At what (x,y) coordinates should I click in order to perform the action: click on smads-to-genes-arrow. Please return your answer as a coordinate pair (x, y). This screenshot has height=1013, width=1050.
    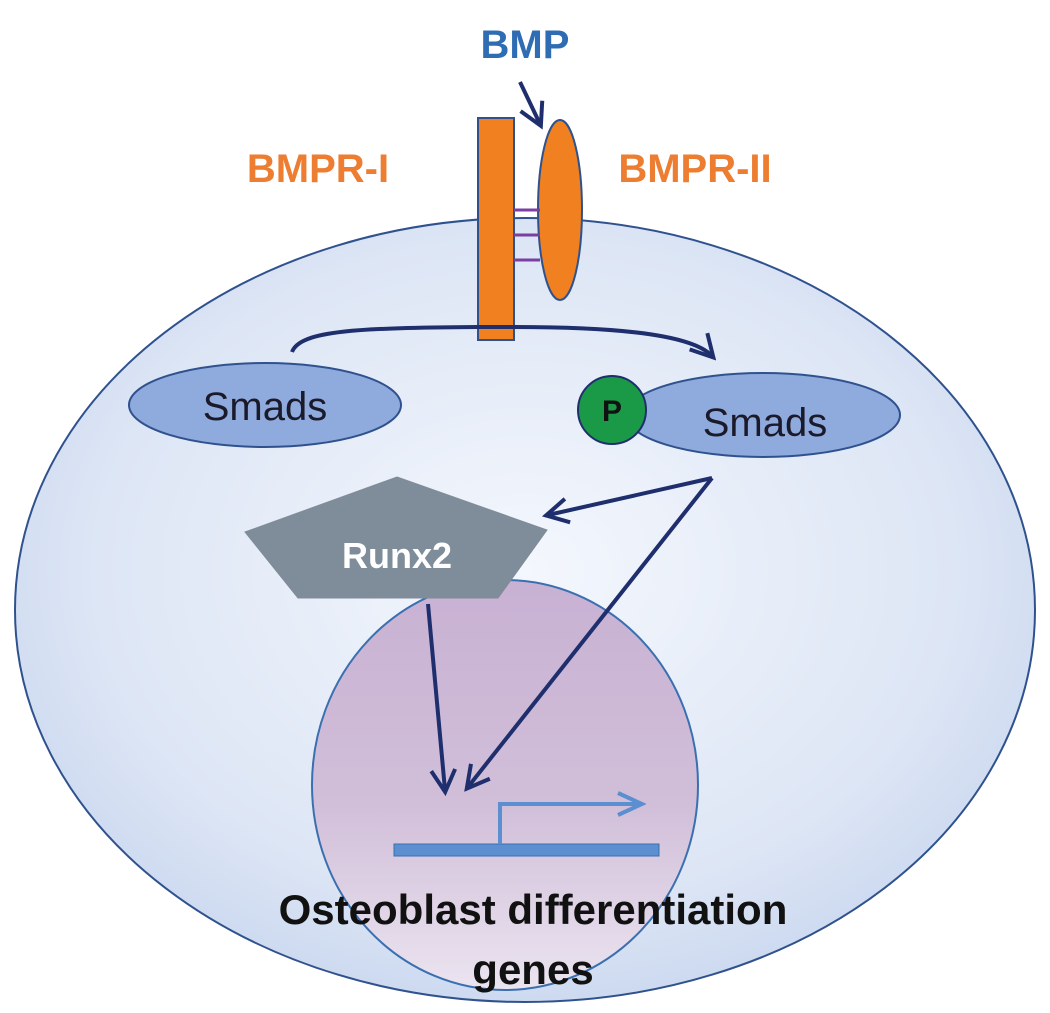
    Looking at the image, I should click on (591, 631).